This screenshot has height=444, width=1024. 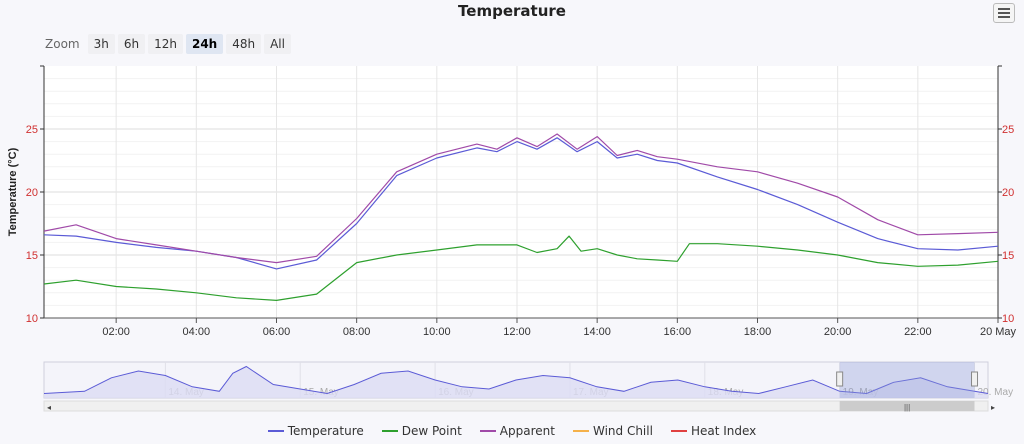 What do you see at coordinates (918, 332) in the screenshot?
I see `x-tick-label: 22:00` at bounding box center [918, 332].